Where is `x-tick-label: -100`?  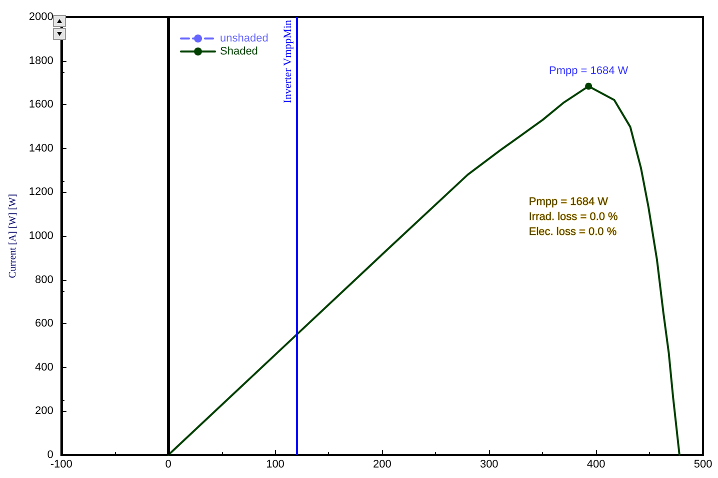 x-tick-label: -100 is located at coordinates (61, 464).